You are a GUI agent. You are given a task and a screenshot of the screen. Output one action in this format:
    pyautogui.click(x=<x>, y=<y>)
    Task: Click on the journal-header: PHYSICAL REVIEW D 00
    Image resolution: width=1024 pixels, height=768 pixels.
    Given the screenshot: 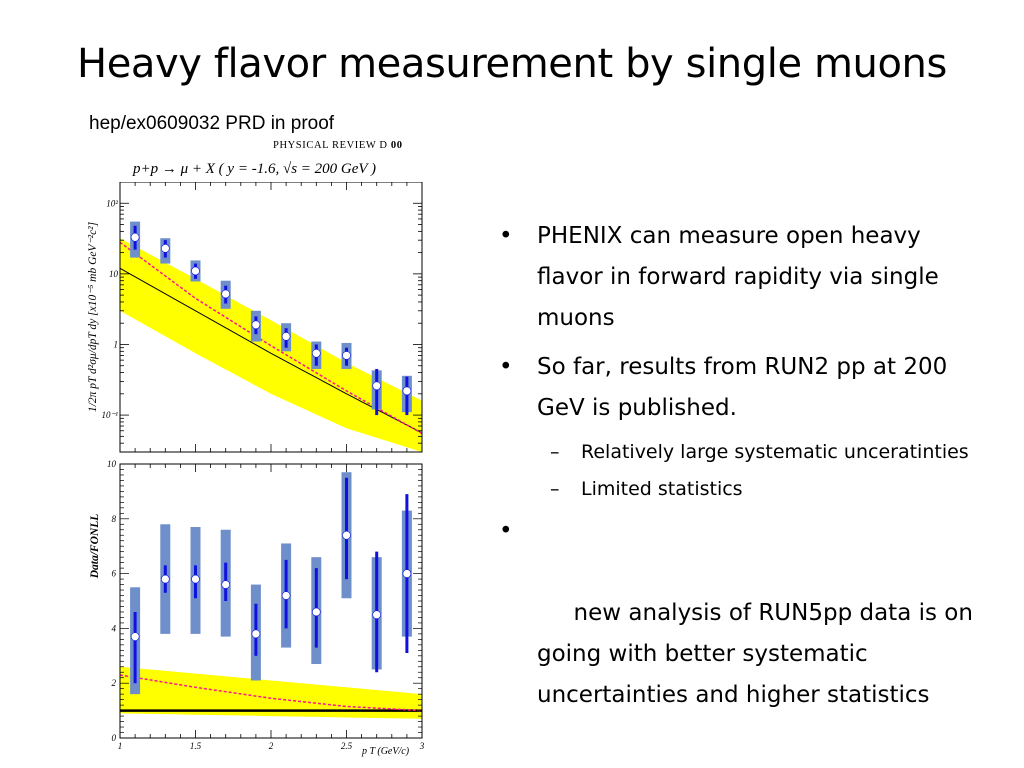 What is the action you would take?
    pyautogui.click(x=338, y=145)
    